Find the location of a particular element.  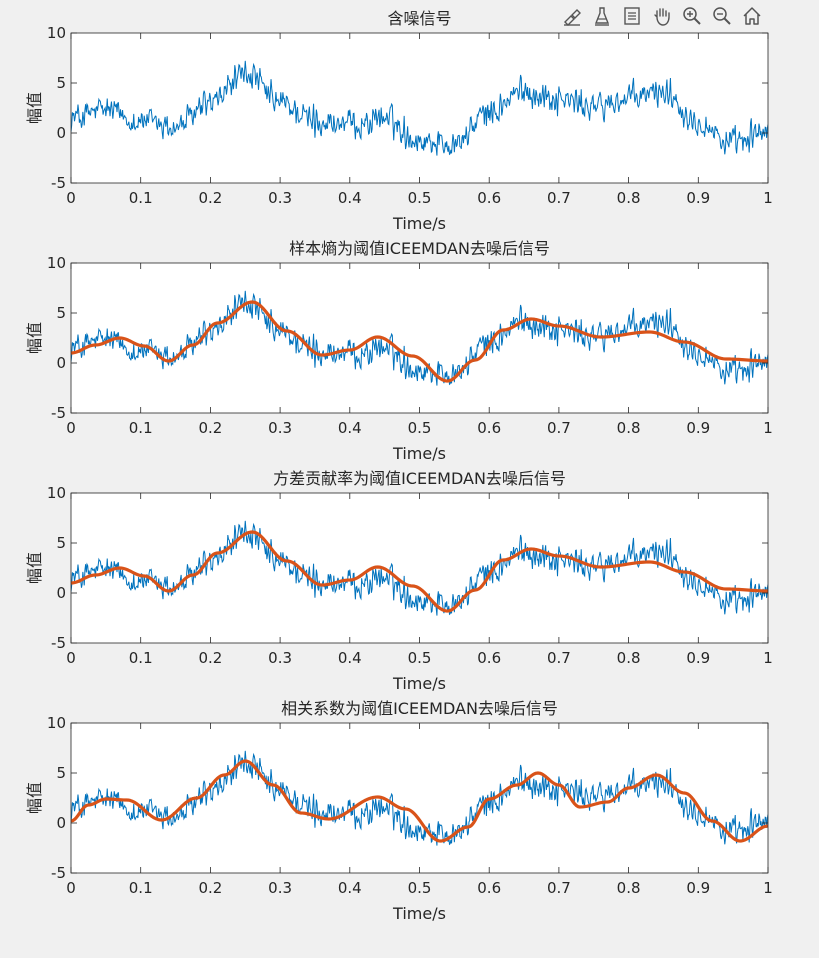

home-icon is located at coordinates (752, 16).